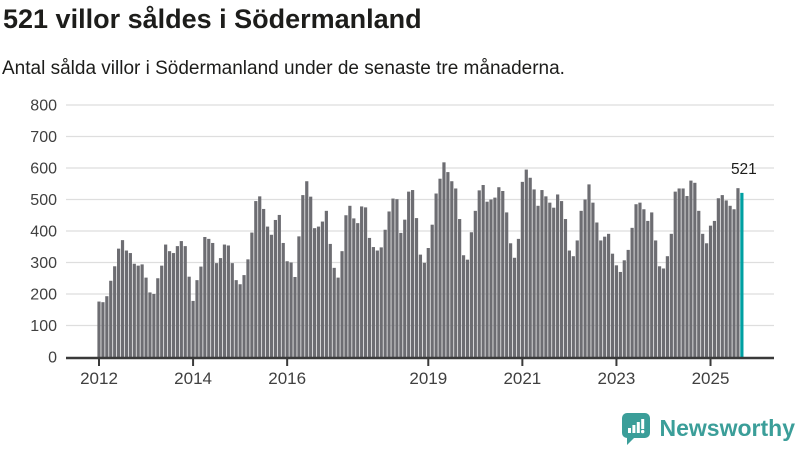 The height and width of the screenshot is (450, 800). What do you see at coordinates (43, 295) in the screenshot?
I see `y-axis-tick-label: 200` at bounding box center [43, 295].